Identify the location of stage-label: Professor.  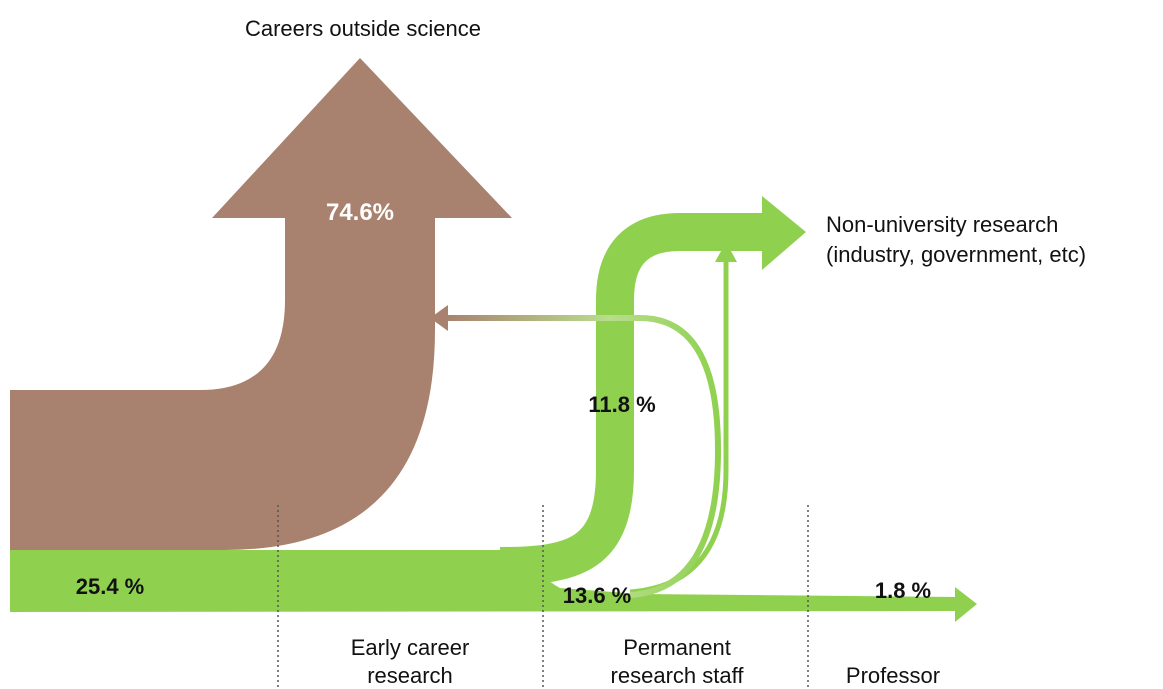
(893, 675).